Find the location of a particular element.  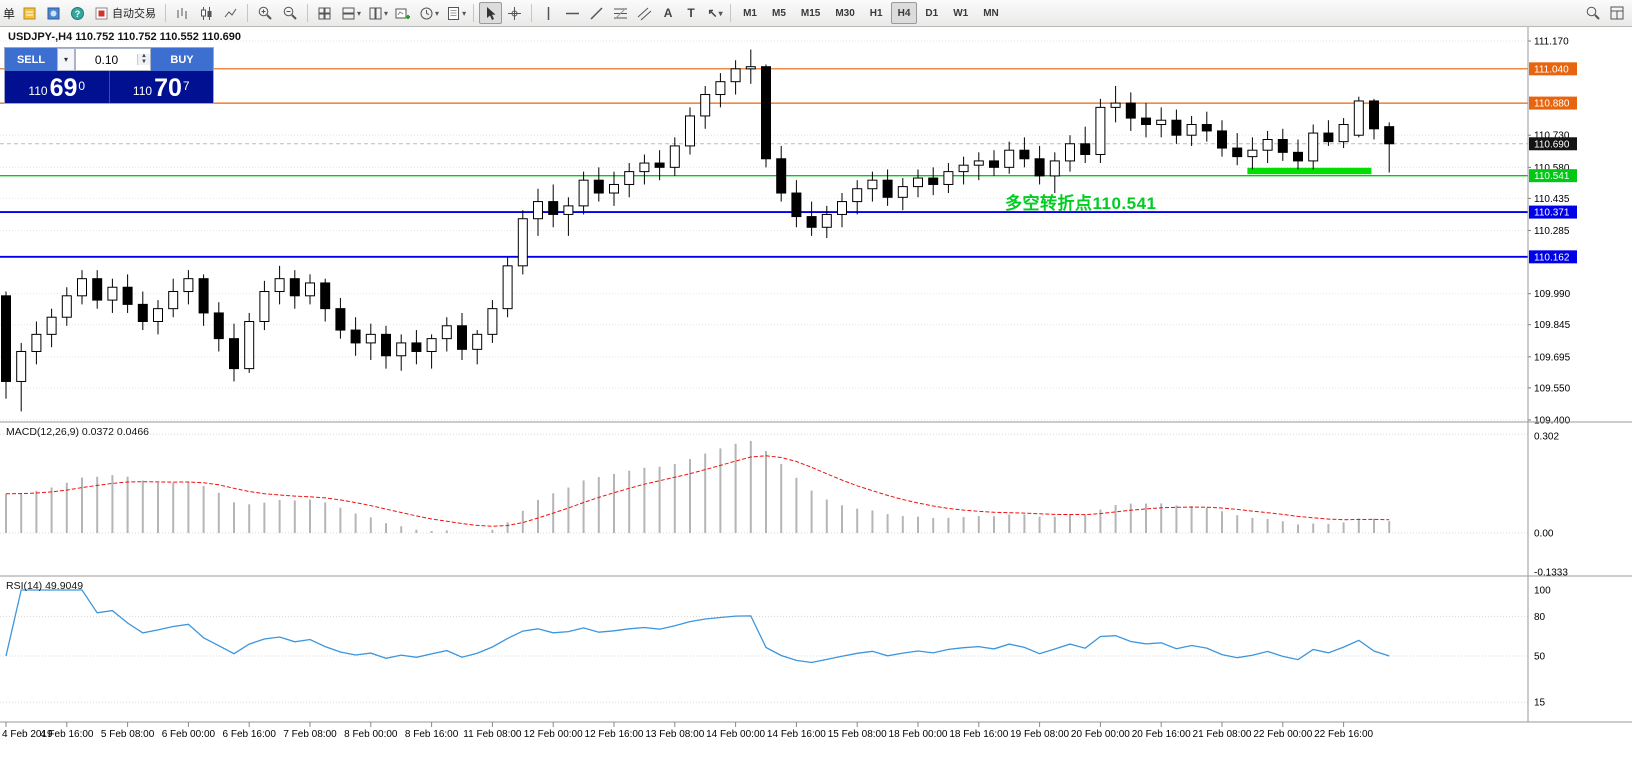

timeframe-w1-button: W1 is located at coordinates (961, 13).